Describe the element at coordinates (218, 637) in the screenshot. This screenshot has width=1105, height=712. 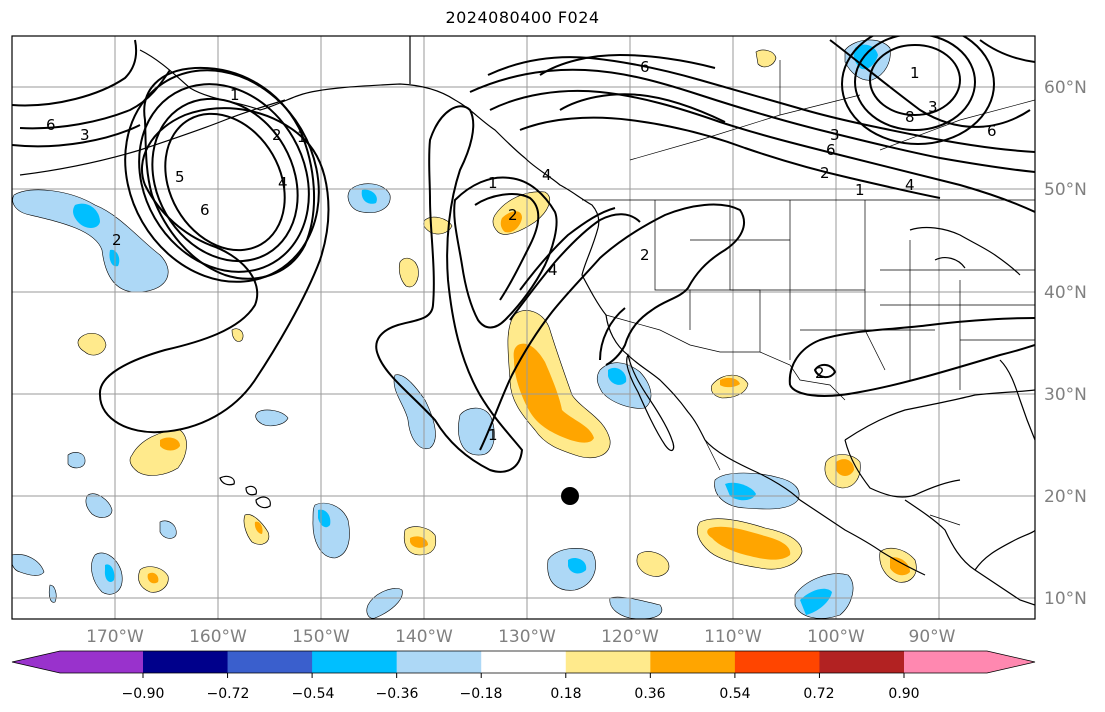
I see `lon-label: 160°W` at that location.